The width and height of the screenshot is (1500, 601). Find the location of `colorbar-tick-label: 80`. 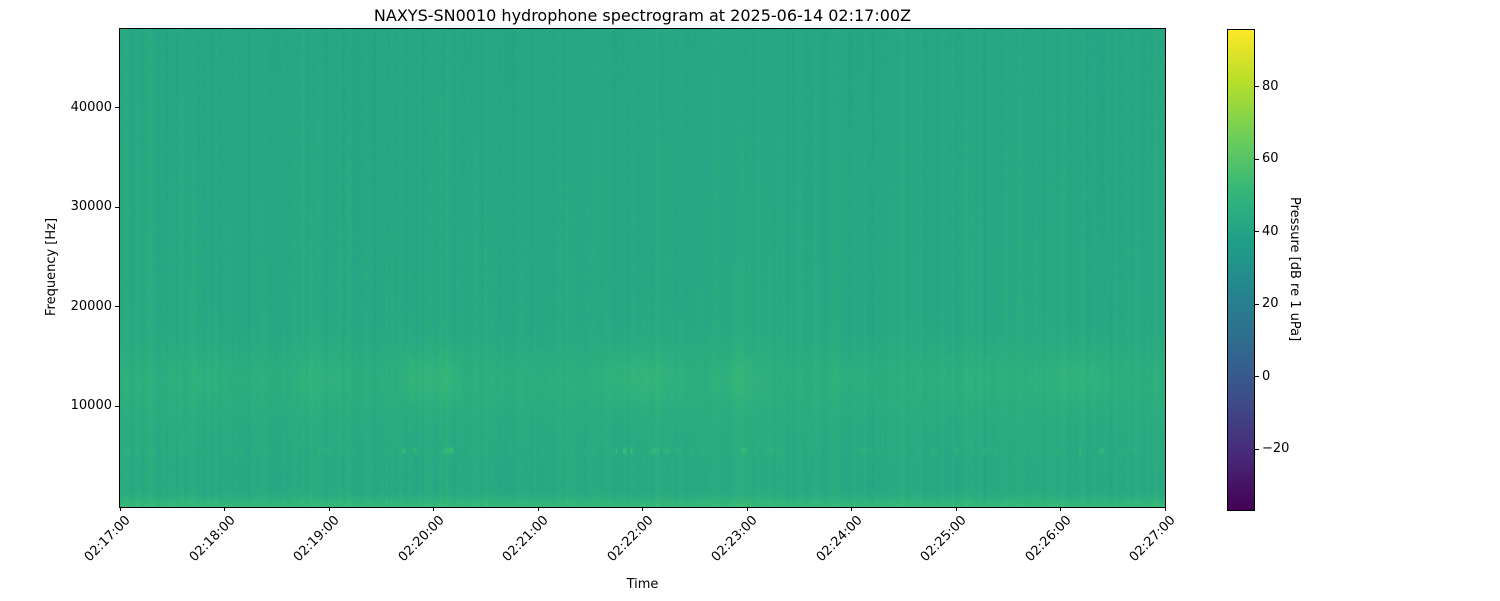

colorbar-tick-label: 80 is located at coordinates (1270, 86).